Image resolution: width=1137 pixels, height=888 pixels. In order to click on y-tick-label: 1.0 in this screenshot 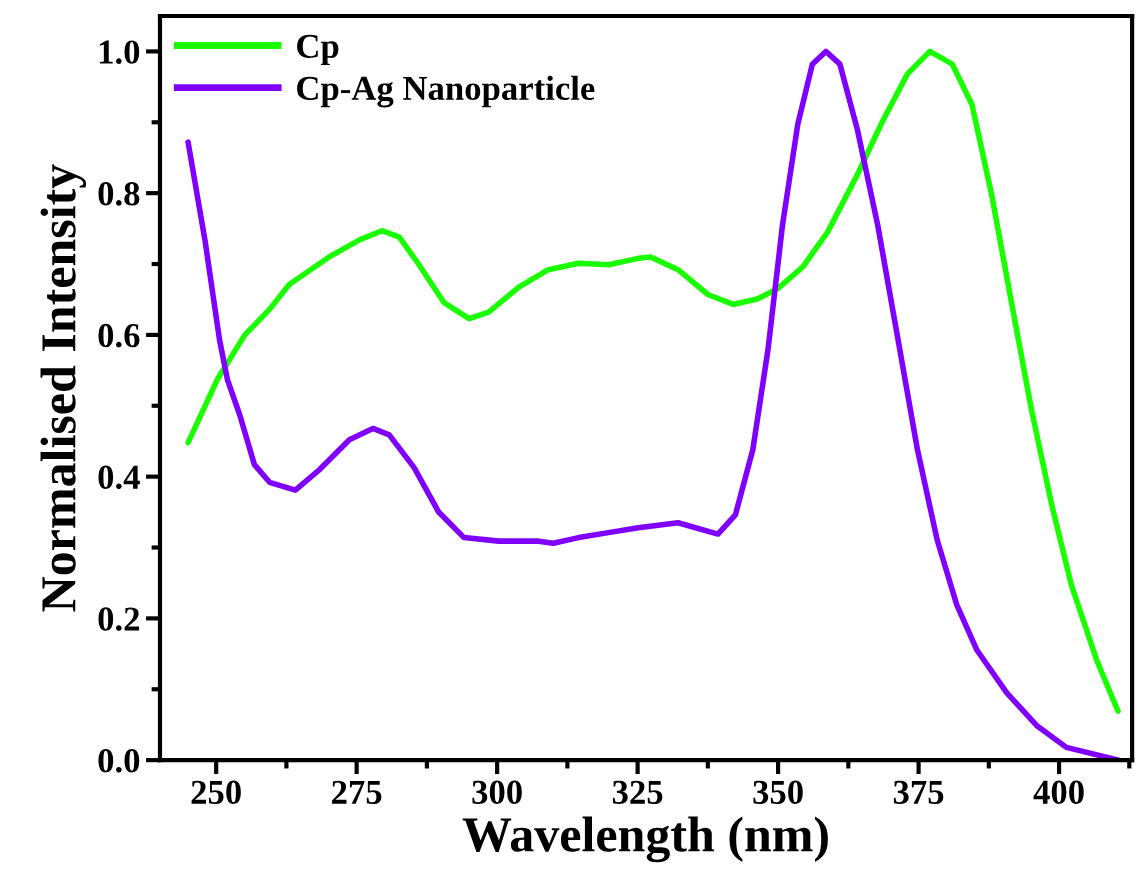, I will do `click(119, 52)`.